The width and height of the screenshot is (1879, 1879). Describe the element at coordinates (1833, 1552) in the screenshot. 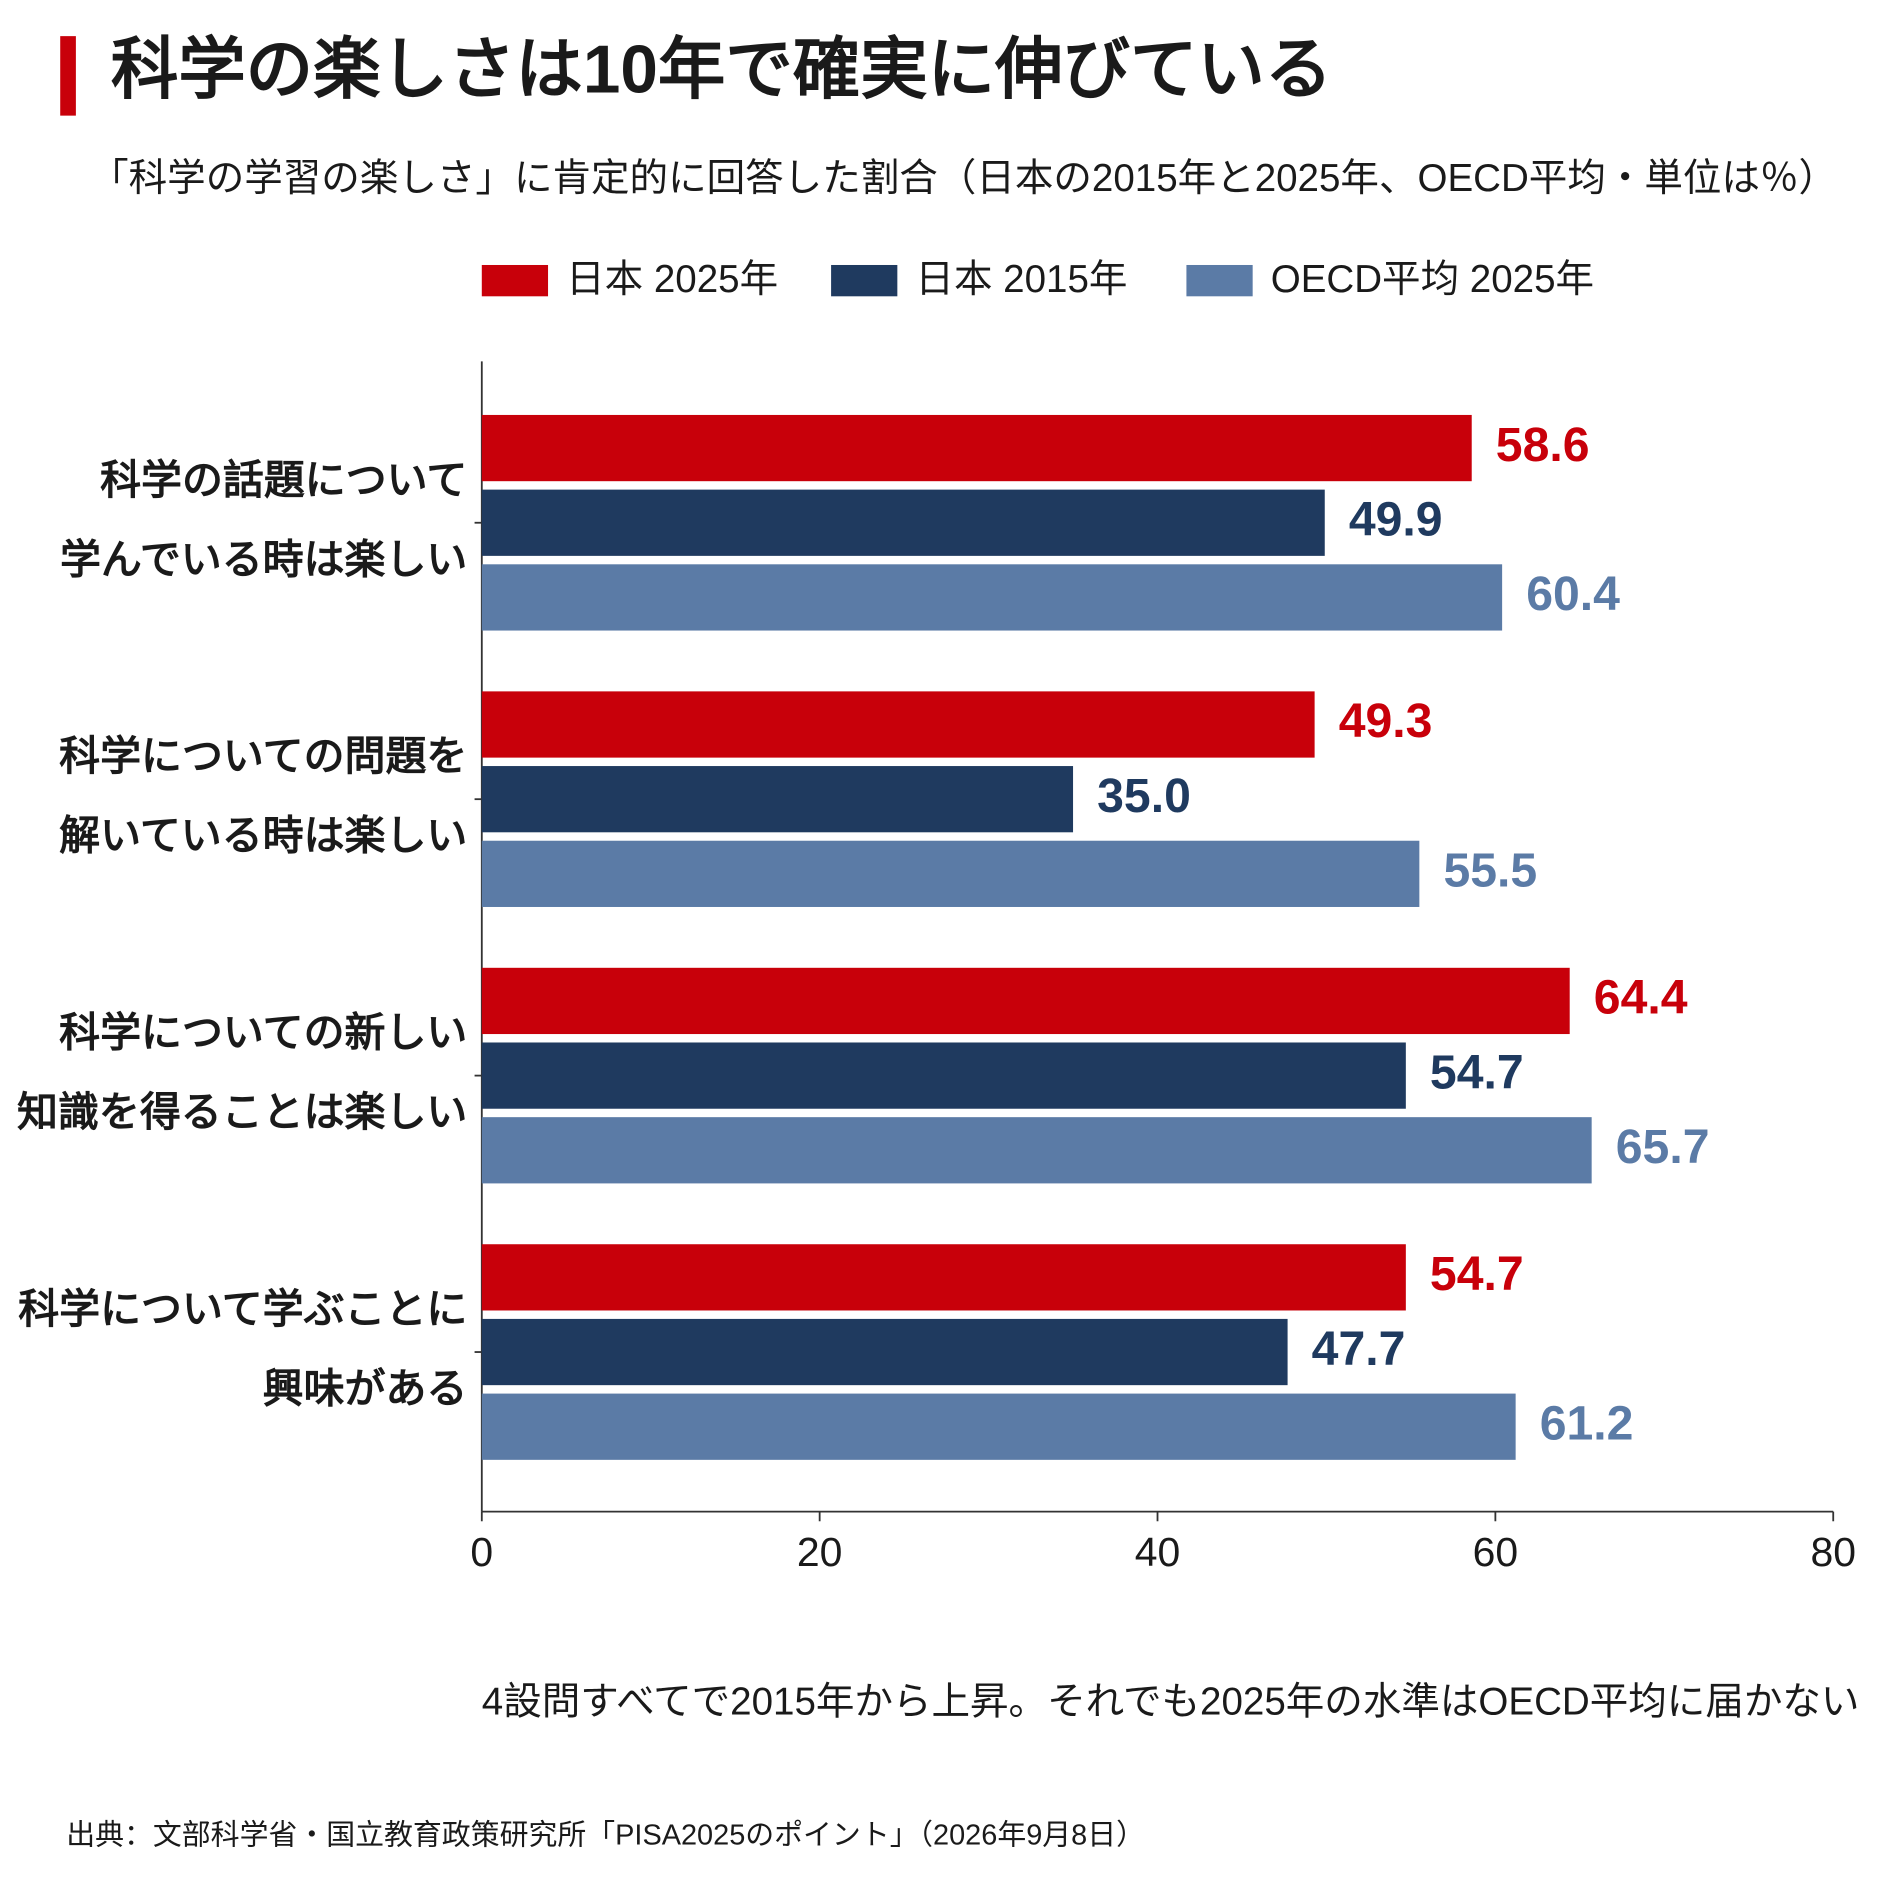

I see `x-tick-label: 80` at that location.